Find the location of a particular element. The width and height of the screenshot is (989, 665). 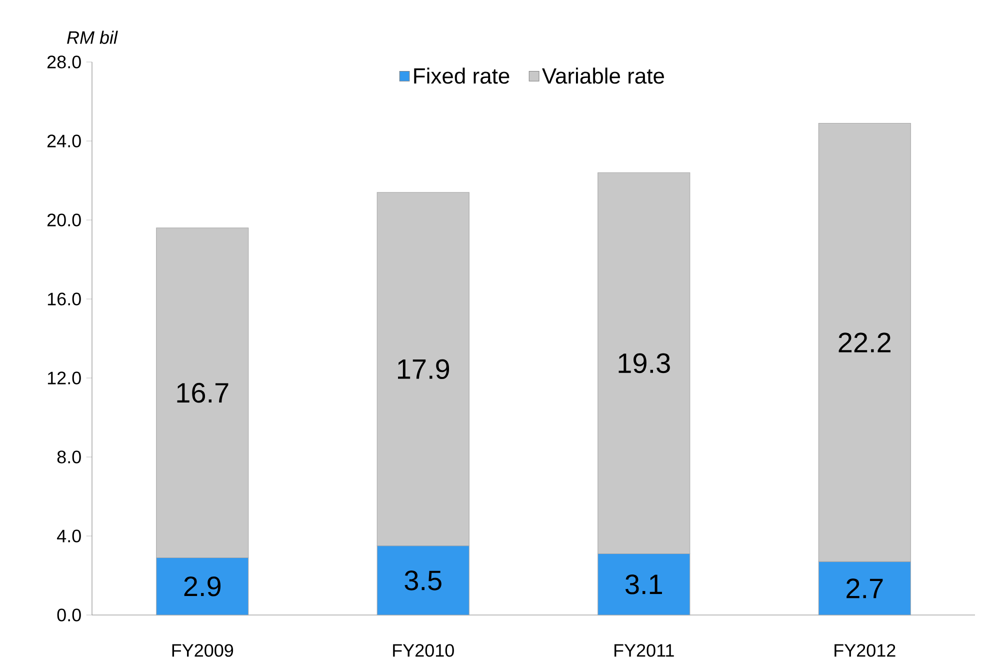

data-label: 2.9 is located at coordinates (202, 586).